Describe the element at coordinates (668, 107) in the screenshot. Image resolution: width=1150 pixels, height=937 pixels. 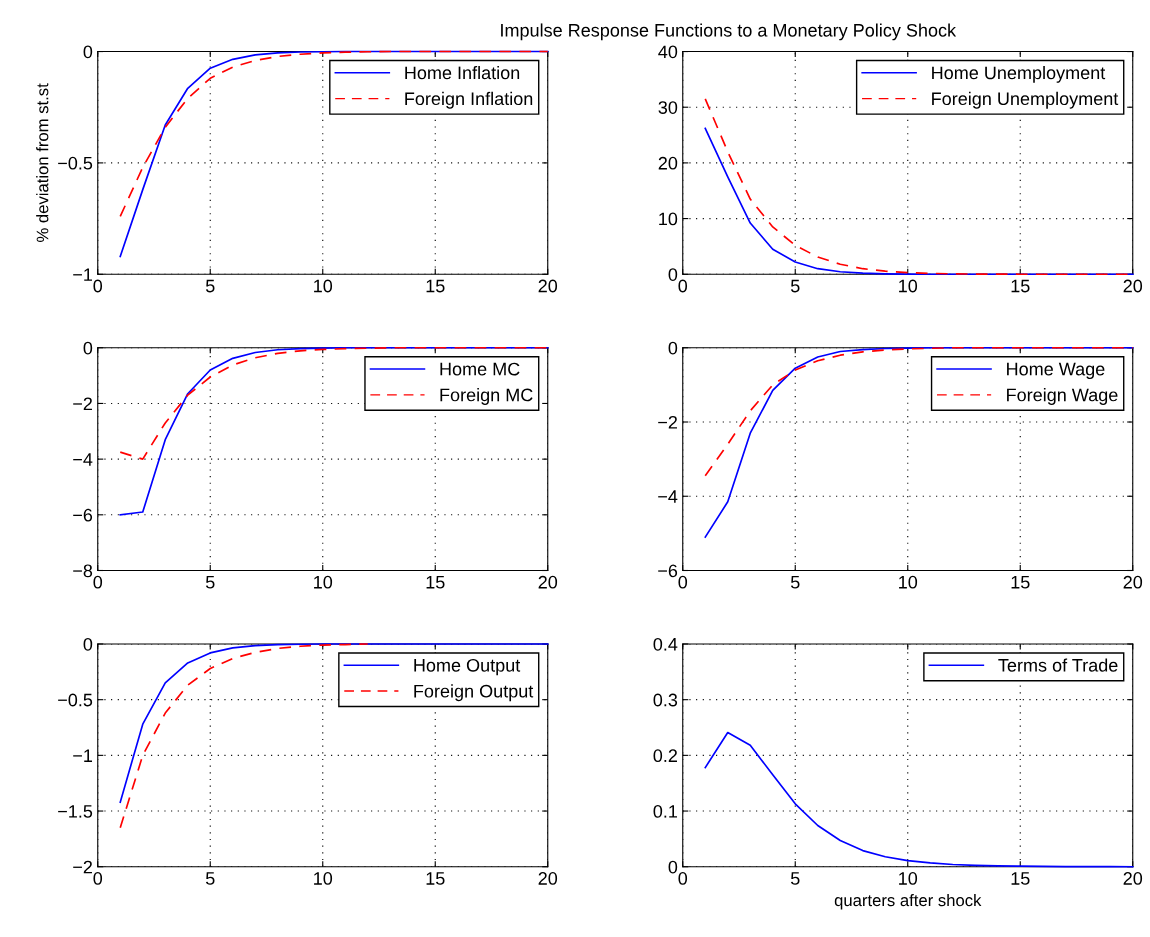
I see `y-tick-label: 30` at that location.